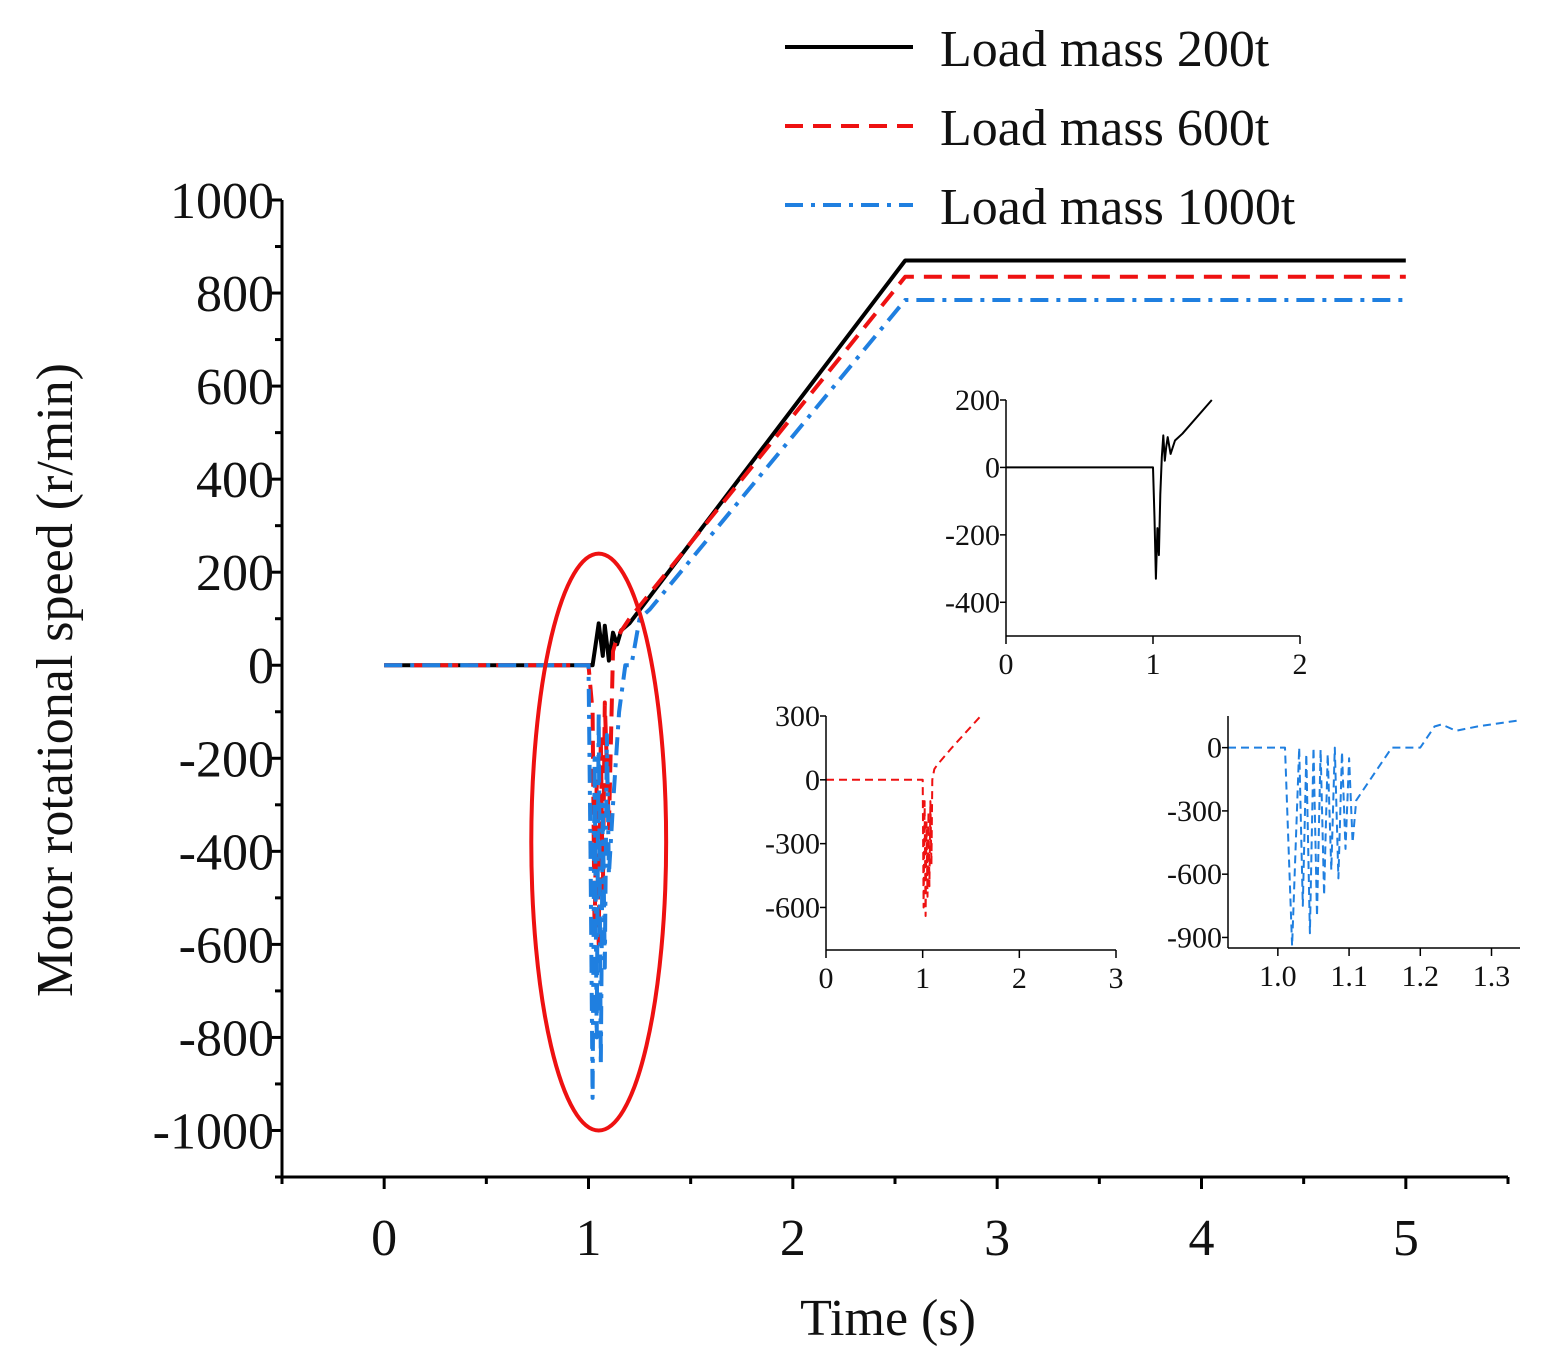 The image size is (1564, 1364). What do you see at coordinates (1118, 207) in the screenshot?
I see `legend-label-load-1000t: Load mass 1000t` at bounding box center [1118, 207].